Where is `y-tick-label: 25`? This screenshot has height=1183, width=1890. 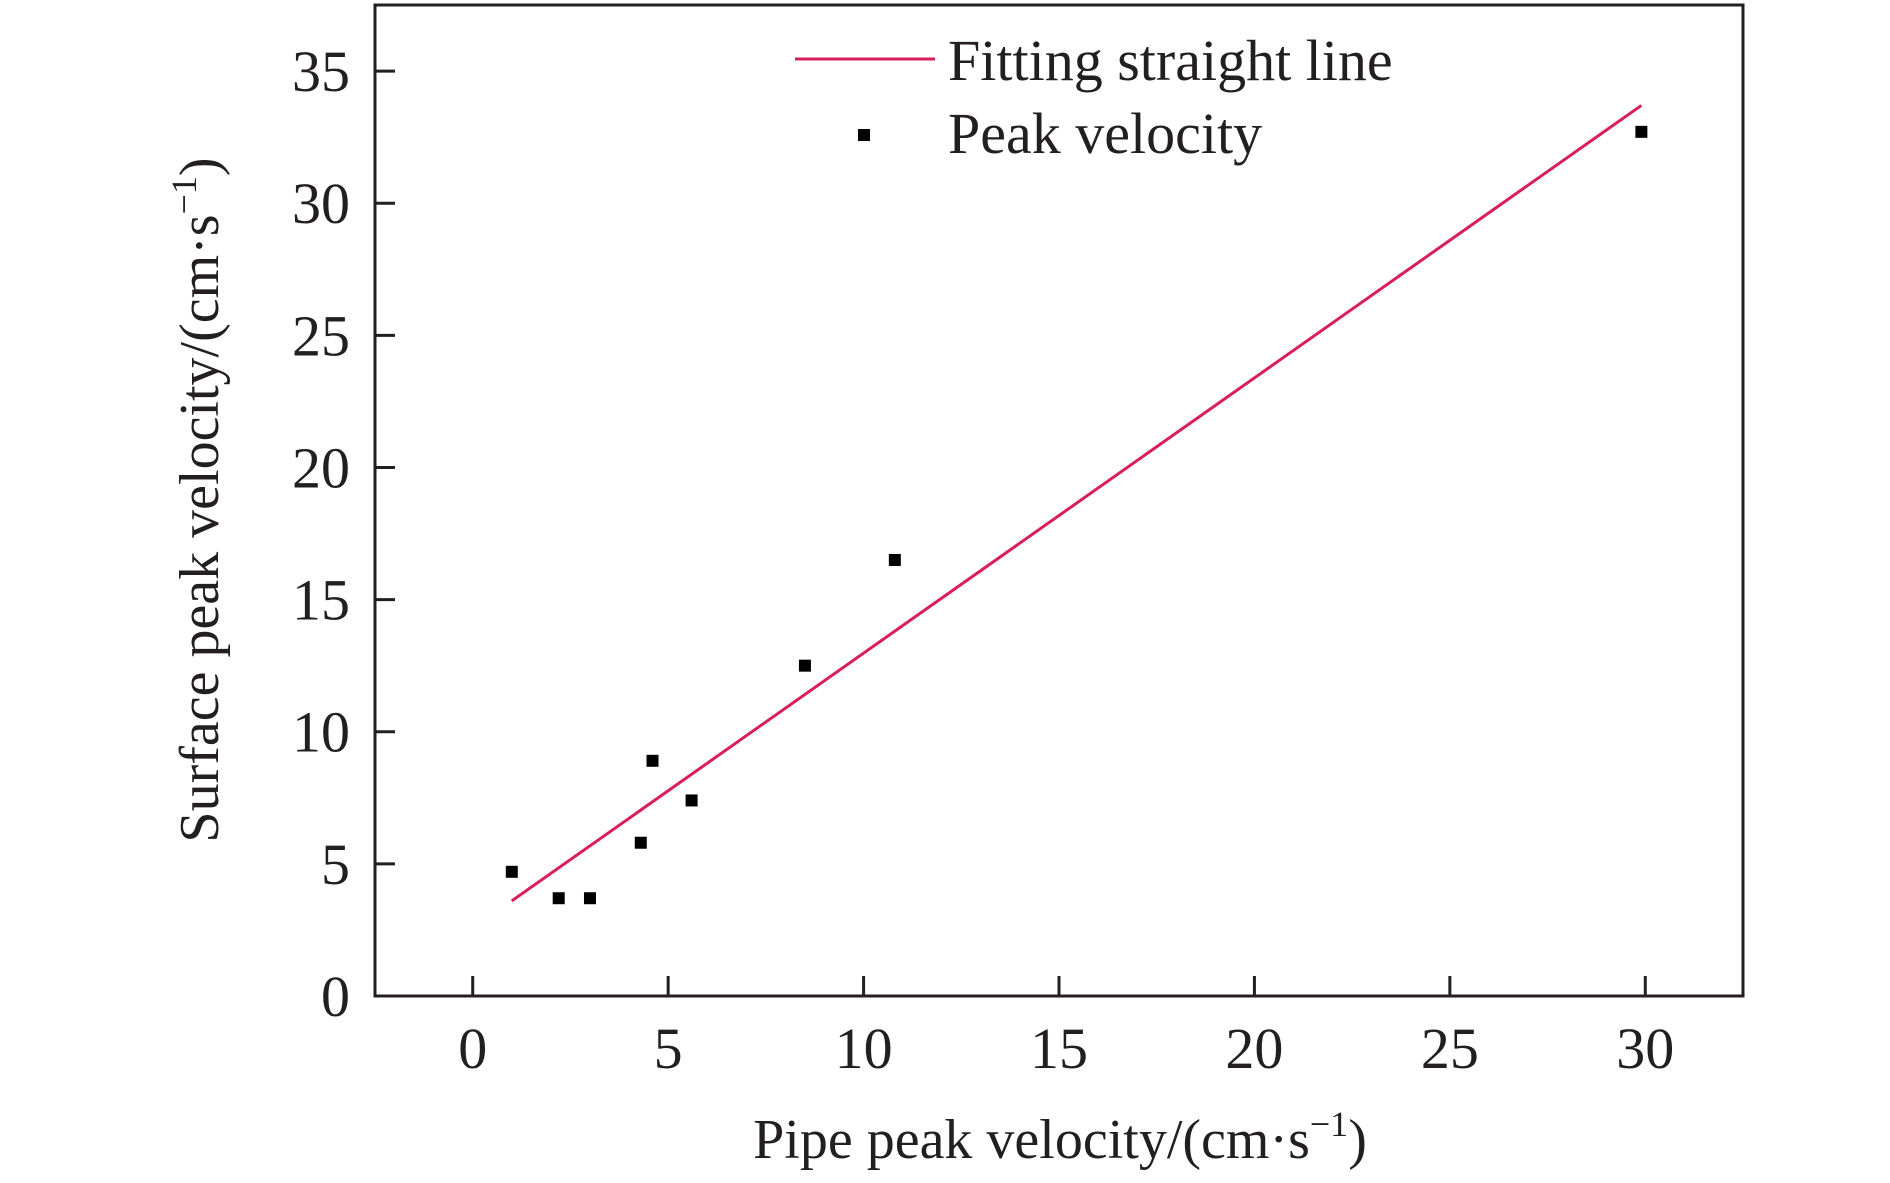
y-tick-label: 25 is located at coordinates (321, 335).